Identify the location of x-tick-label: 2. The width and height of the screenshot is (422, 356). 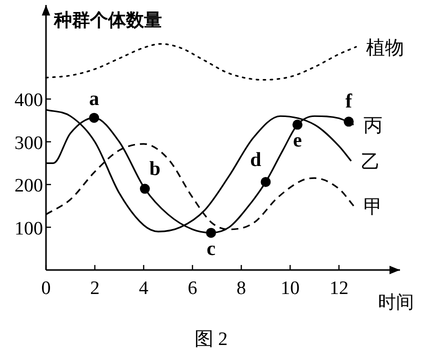
(95, 288).